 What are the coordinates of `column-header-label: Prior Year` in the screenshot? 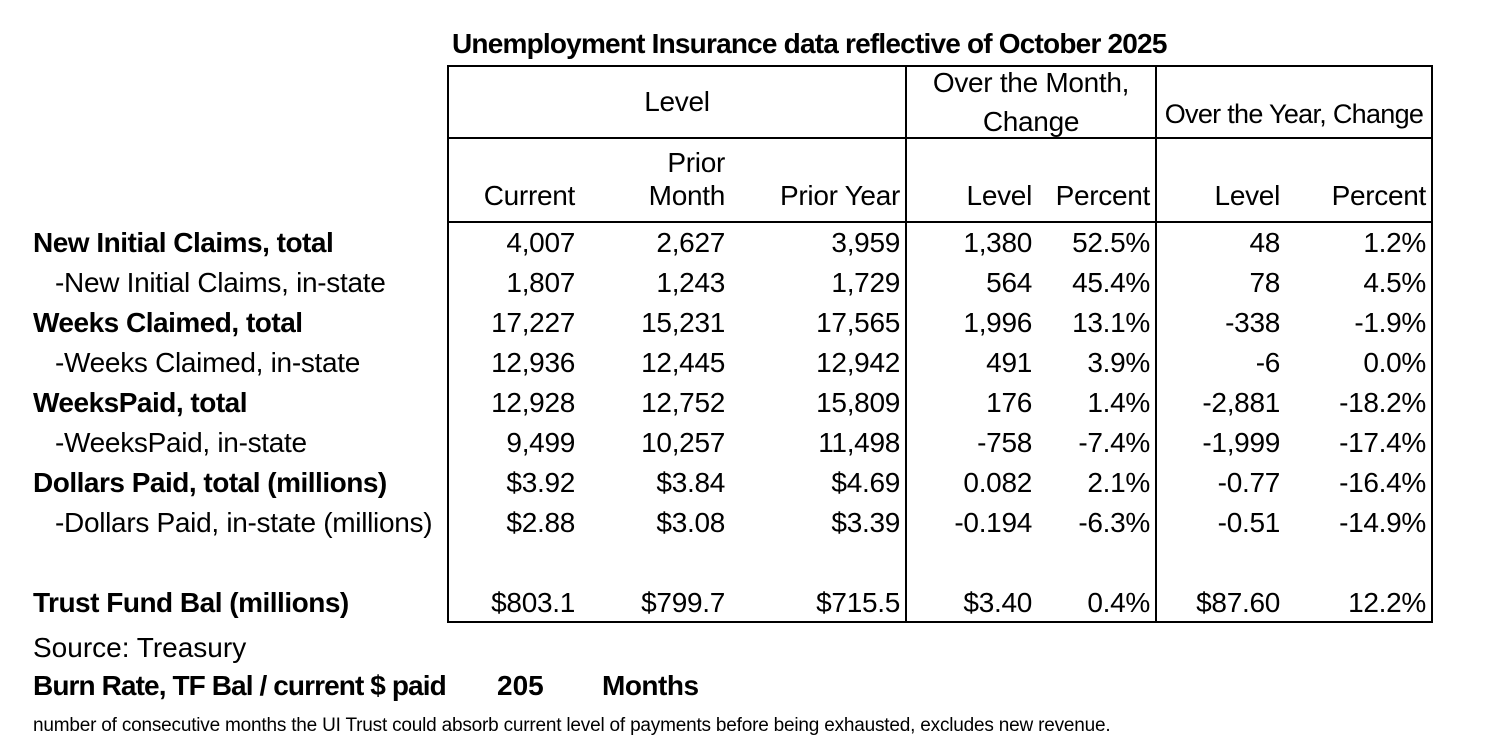 It's located at (840, 196).